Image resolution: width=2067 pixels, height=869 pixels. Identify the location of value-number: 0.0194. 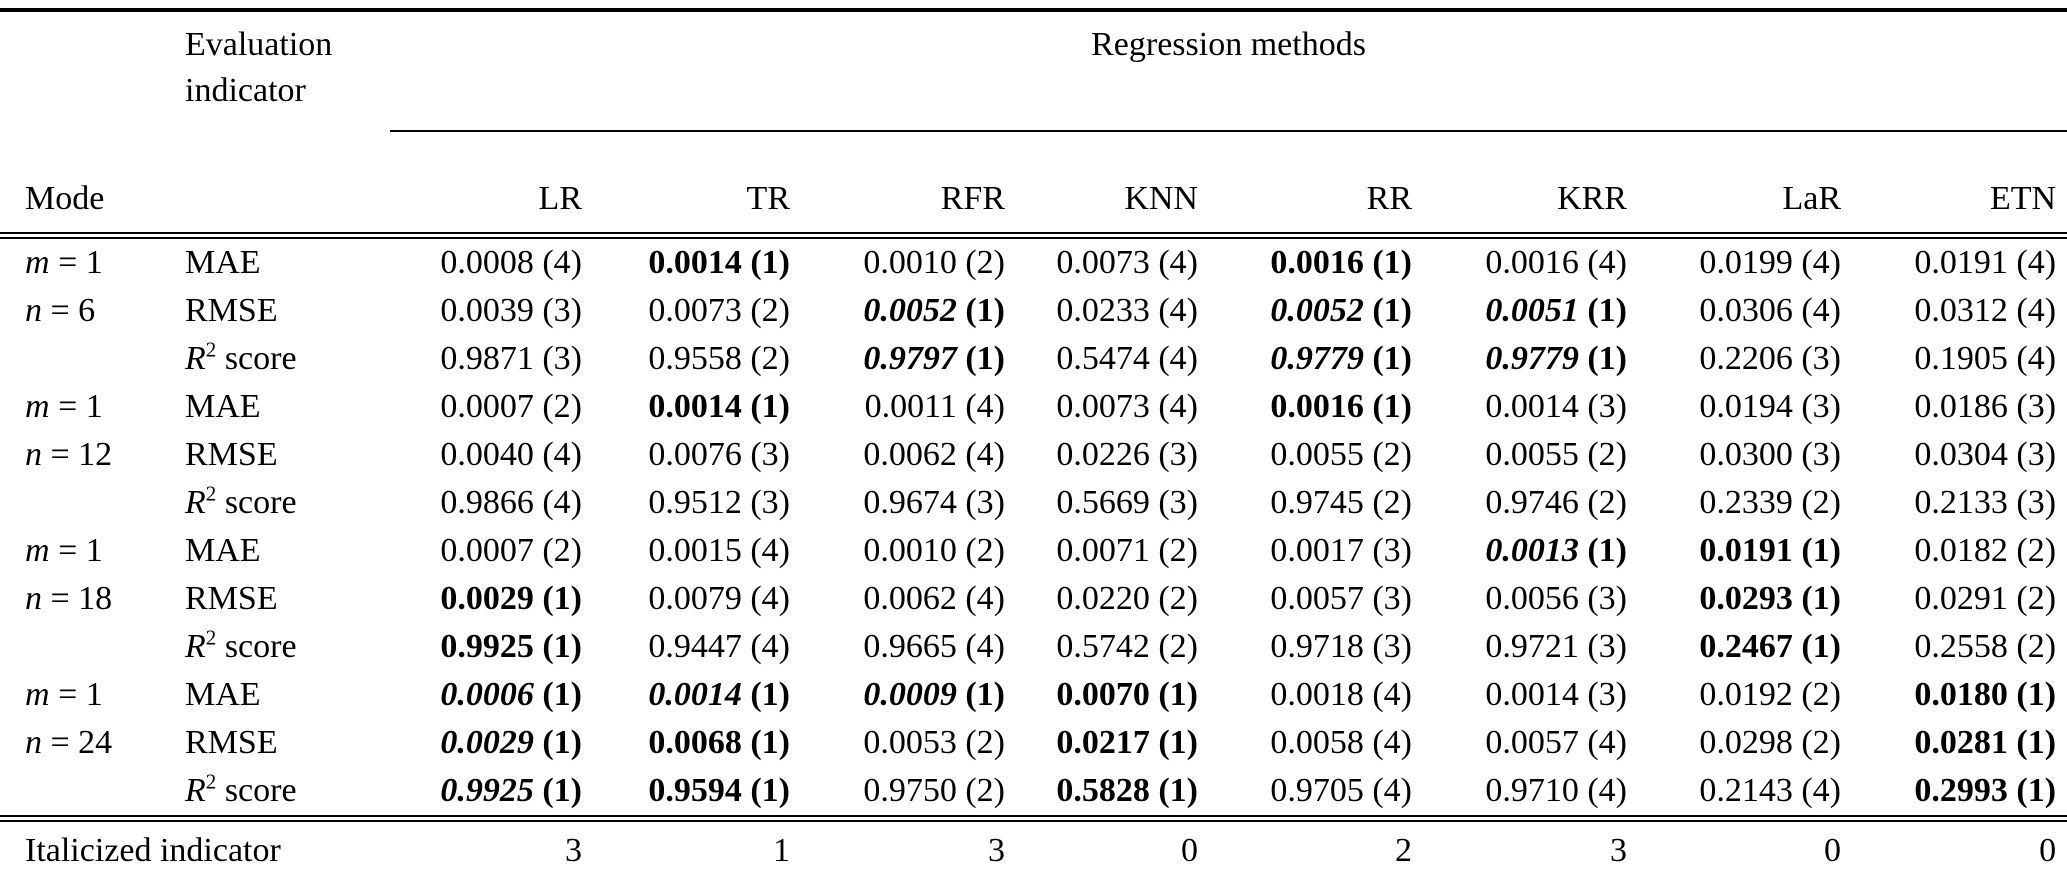
(1746, 406).